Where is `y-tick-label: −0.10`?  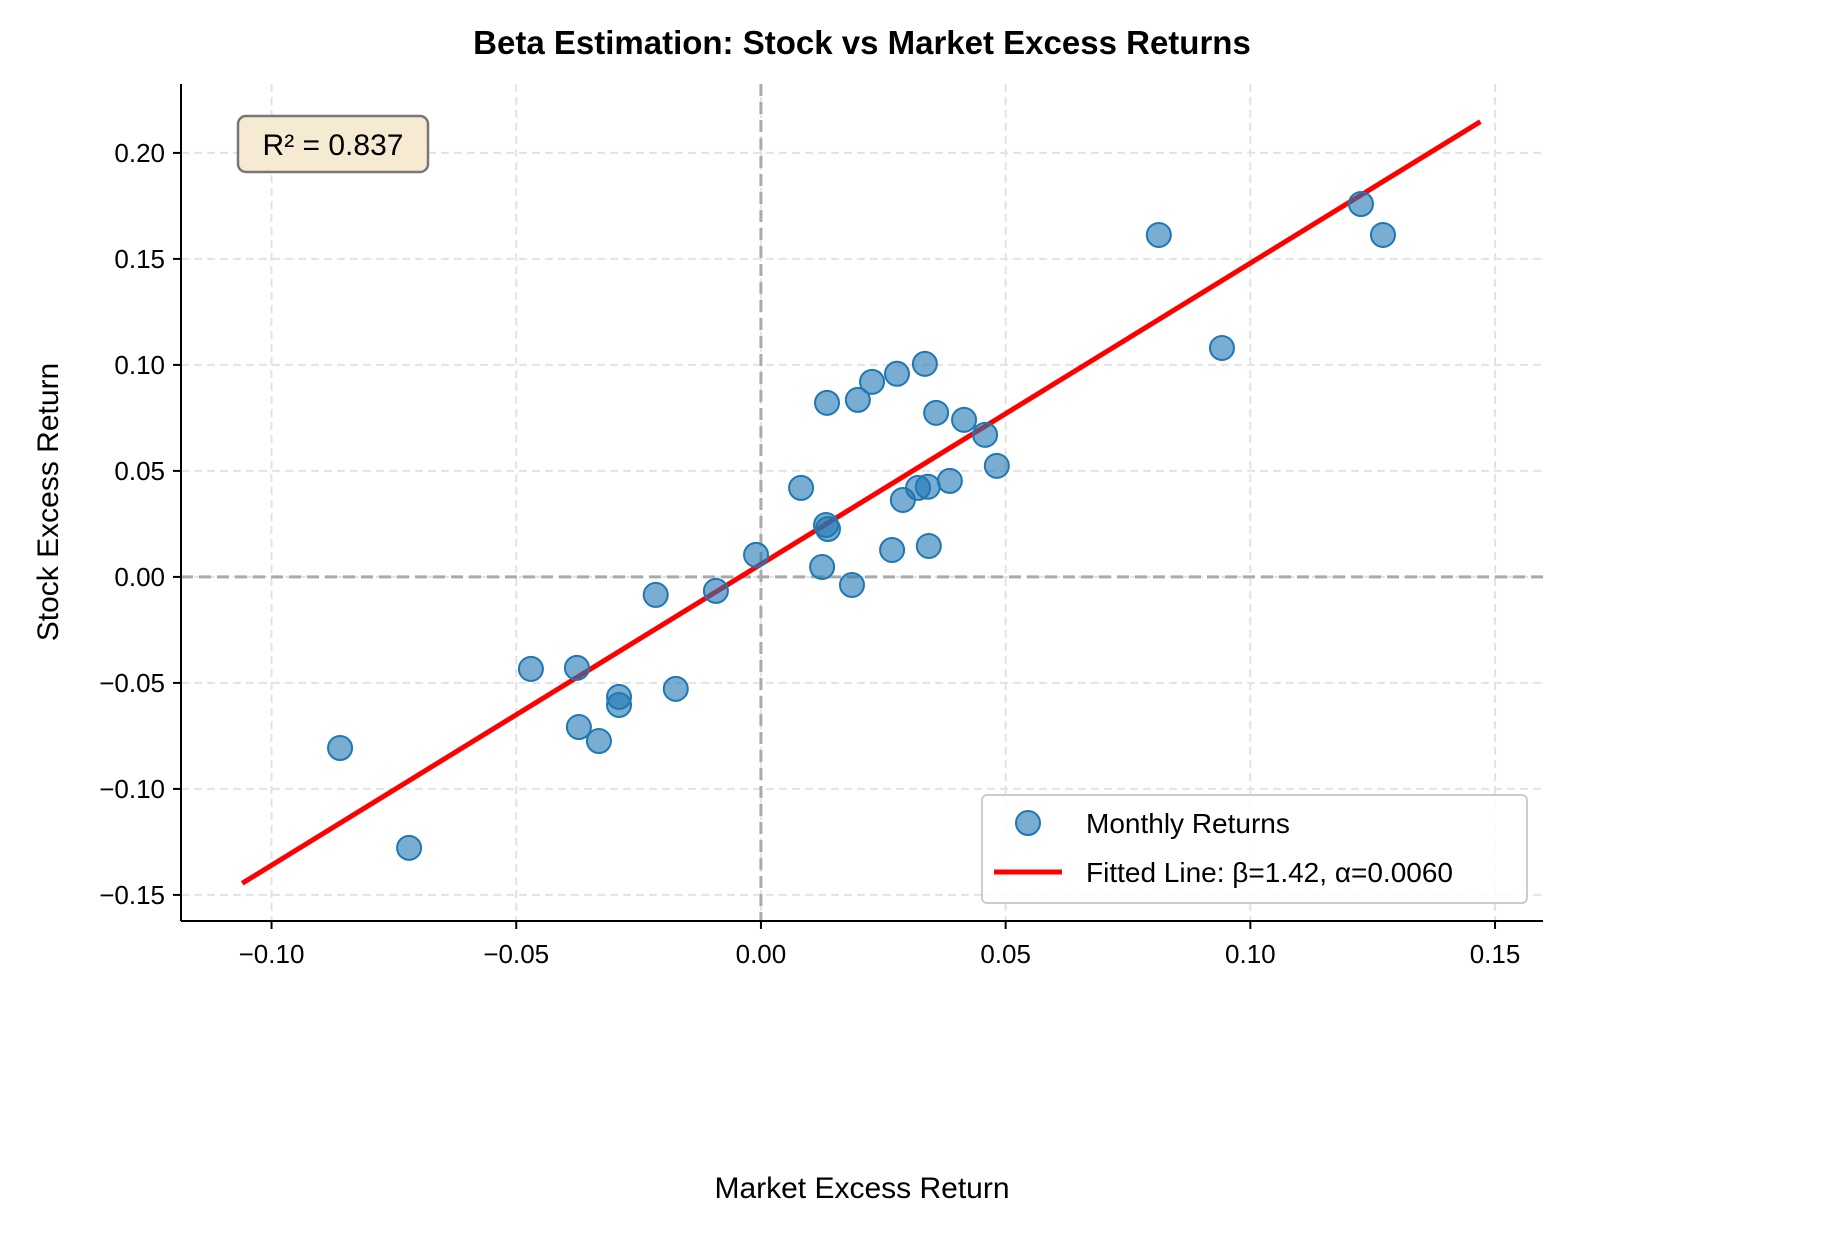
y-tick-label: −0.10 is located at coordinates (132, 789).